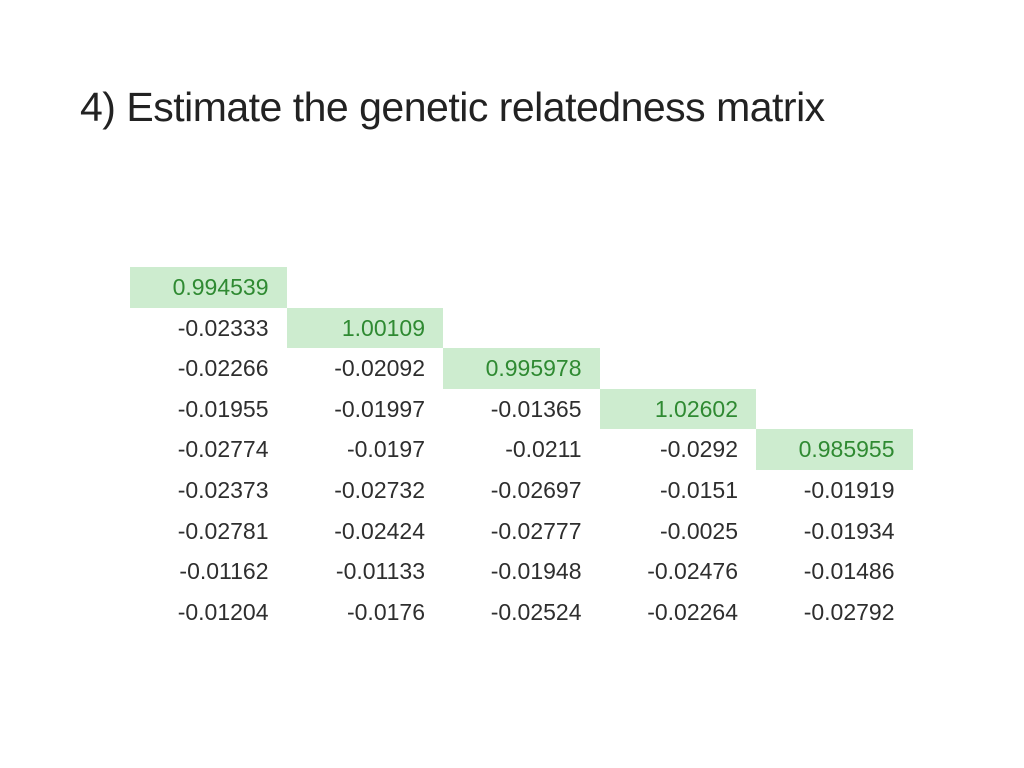 This screenshot has width=1024, height=768. I want to click on matrix-cell: -0.02476, so click(692, 571).